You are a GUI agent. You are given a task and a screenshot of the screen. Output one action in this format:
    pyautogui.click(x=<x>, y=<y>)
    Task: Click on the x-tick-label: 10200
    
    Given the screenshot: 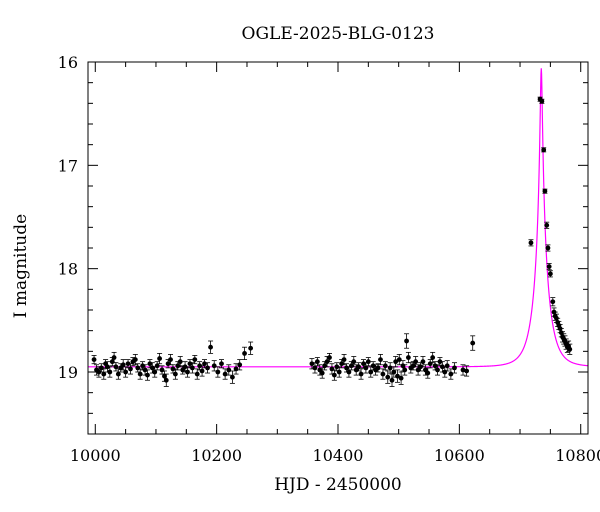 What is the action you would take?
    pyautogui.click(x=216, y=455)
    